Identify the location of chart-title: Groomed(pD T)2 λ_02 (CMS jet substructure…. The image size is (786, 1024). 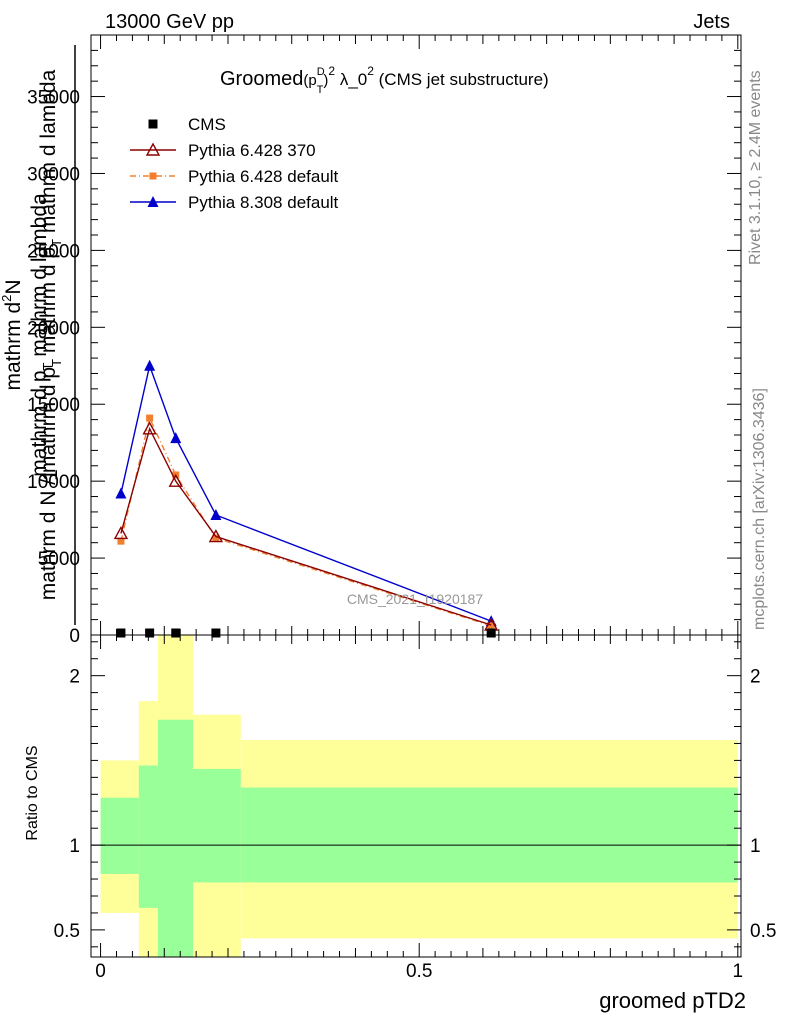
(384, 80).